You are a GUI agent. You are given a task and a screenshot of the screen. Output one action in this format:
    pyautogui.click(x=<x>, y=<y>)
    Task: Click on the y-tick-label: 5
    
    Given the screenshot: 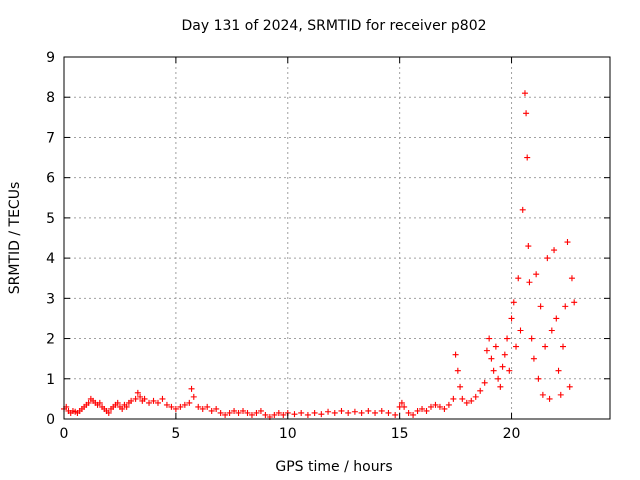 What is the action you would take?
    pyautogui.click(x=50, y=219)
    